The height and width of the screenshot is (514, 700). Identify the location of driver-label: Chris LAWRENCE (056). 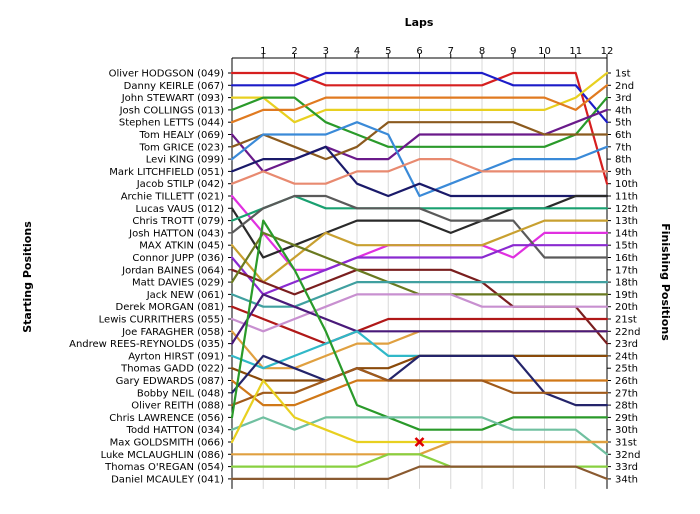
(166, 418).